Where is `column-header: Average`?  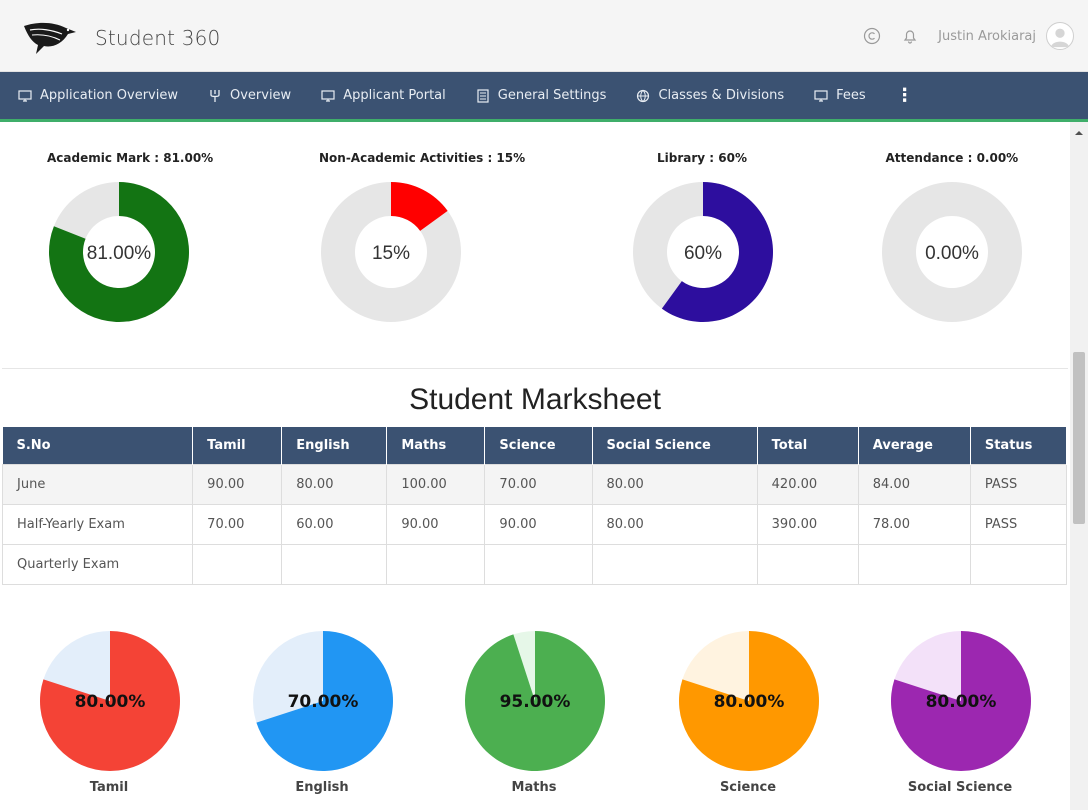
column-header: Average is located at coordinates (914, 445).